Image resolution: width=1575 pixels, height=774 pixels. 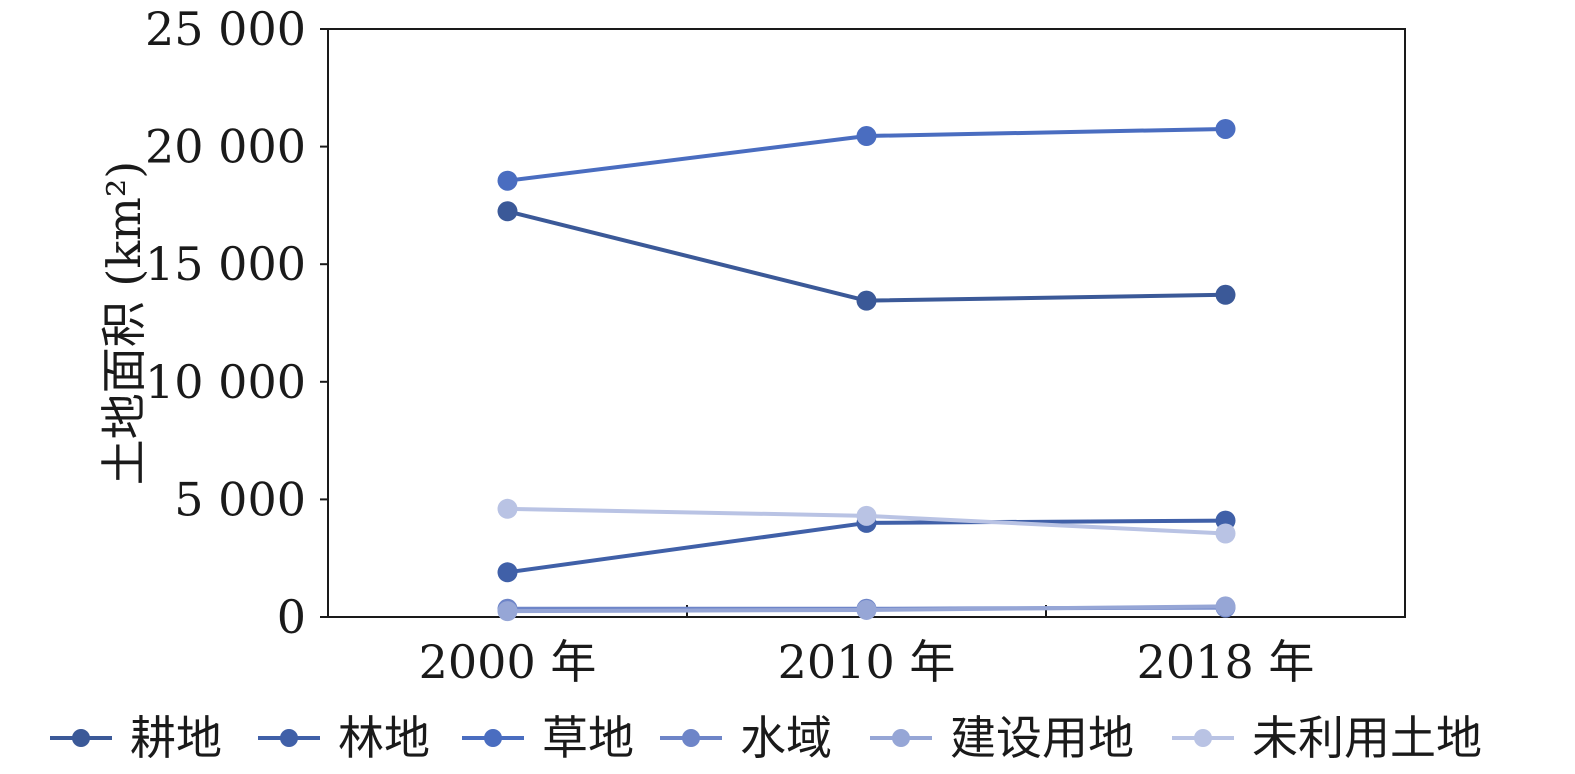 I want to click on legend-item: 林地, so click(x=344, y=738).